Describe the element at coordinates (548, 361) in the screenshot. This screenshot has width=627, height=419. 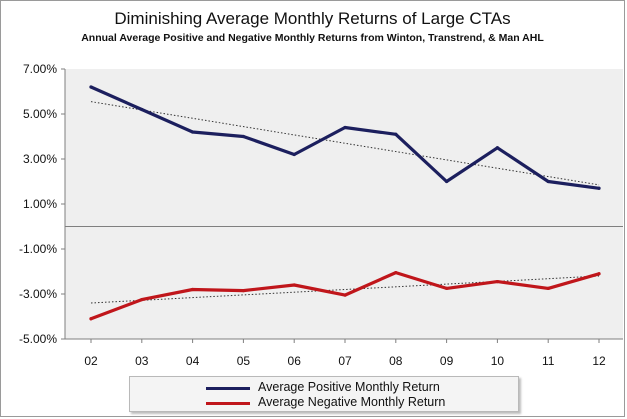
I see `x-tick-label: 11` at that location.